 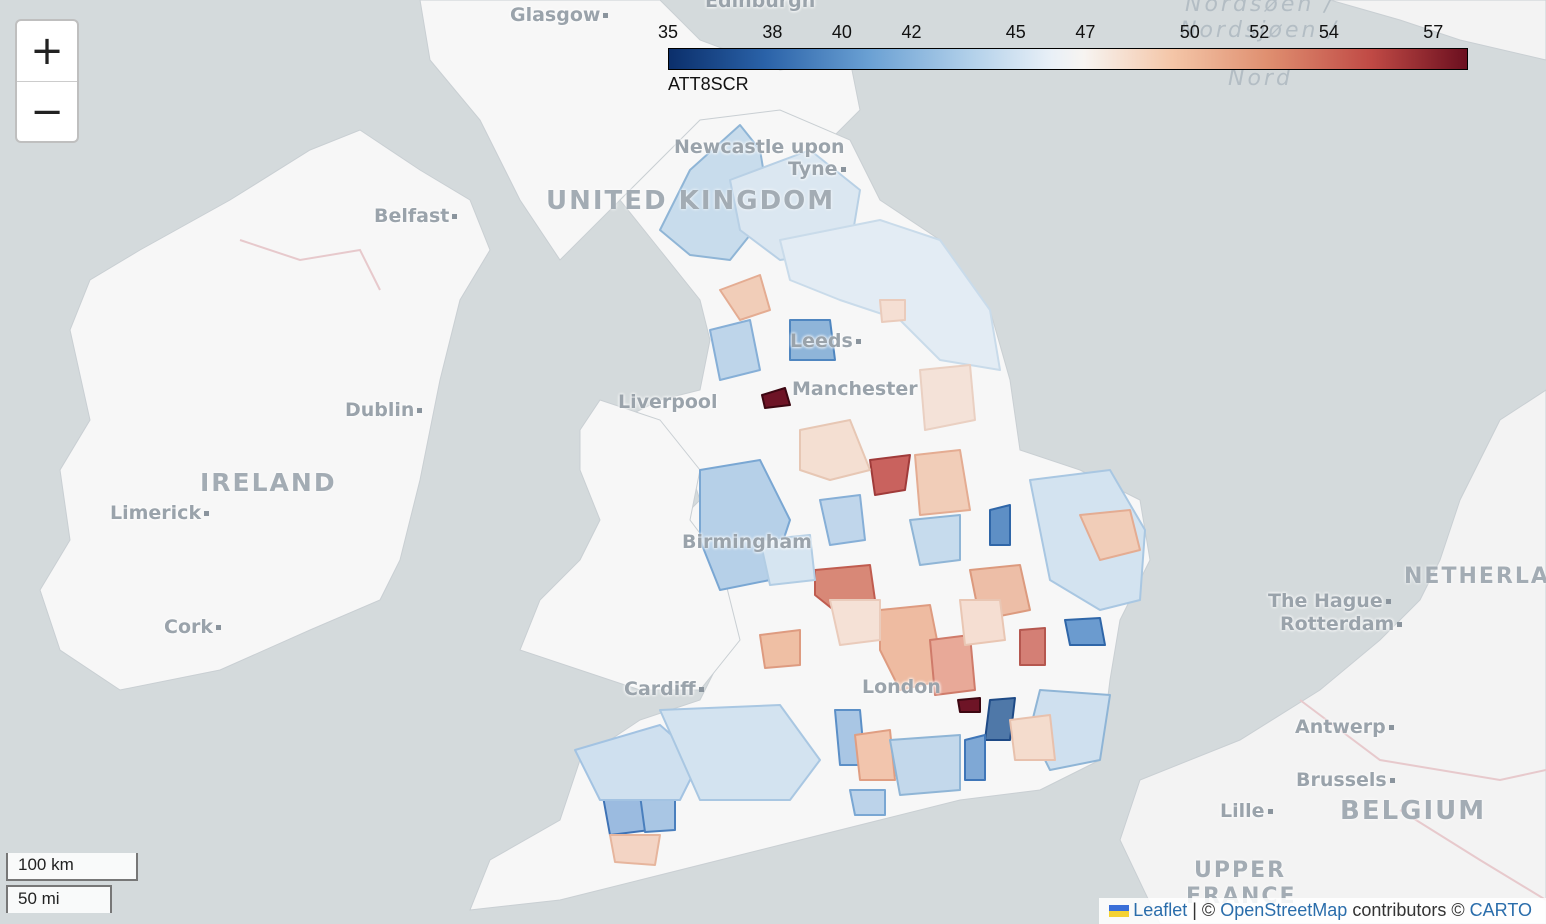 I want to click on place-label: Brussels, so click(x=1345, y=780).